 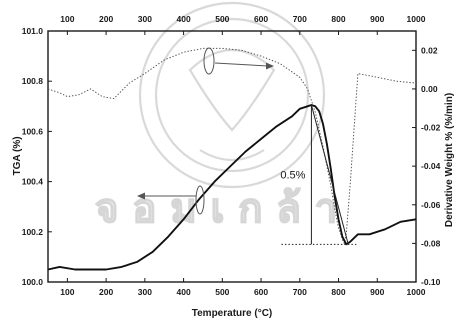 What do you see at coordinates (431, 128) in the screenshot?
I see `y2-tick-label: -0.02` at bounding box center [431, 128].